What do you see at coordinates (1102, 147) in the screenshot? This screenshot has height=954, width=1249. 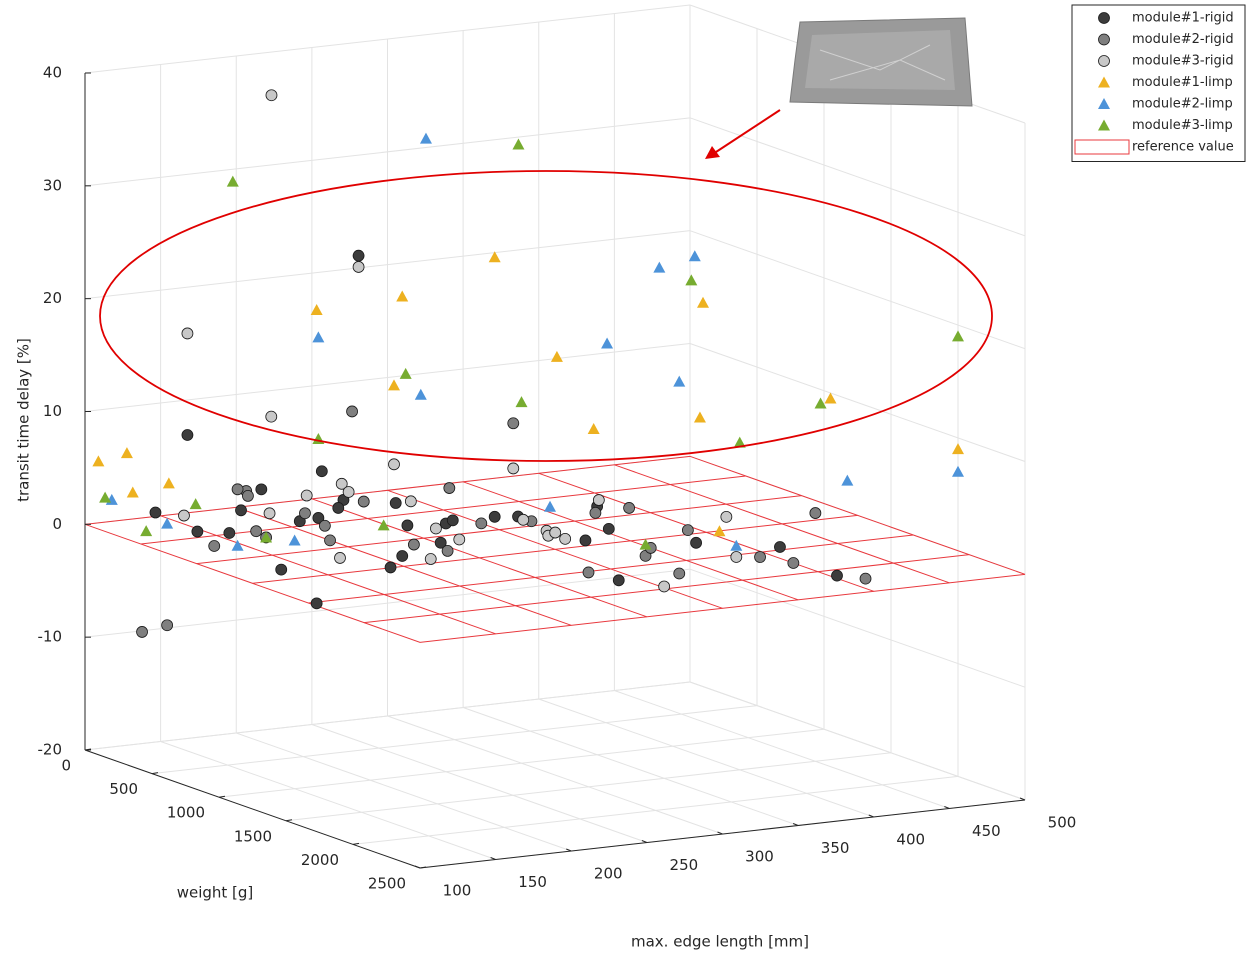 I see `legend-swatch` at bounding box center [1102, 147].